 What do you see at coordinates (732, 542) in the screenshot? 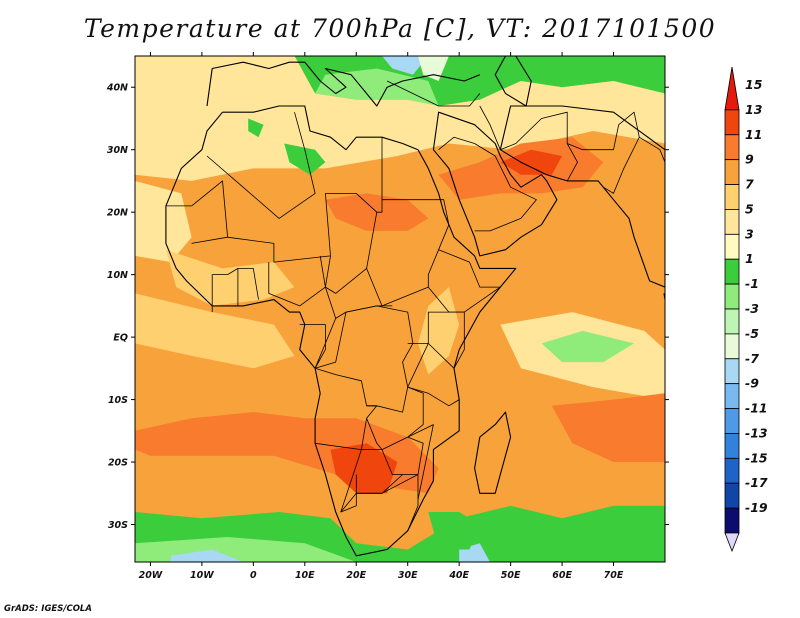
I see `colorbar-bottom-arrow` at bounding box center [732, 542].